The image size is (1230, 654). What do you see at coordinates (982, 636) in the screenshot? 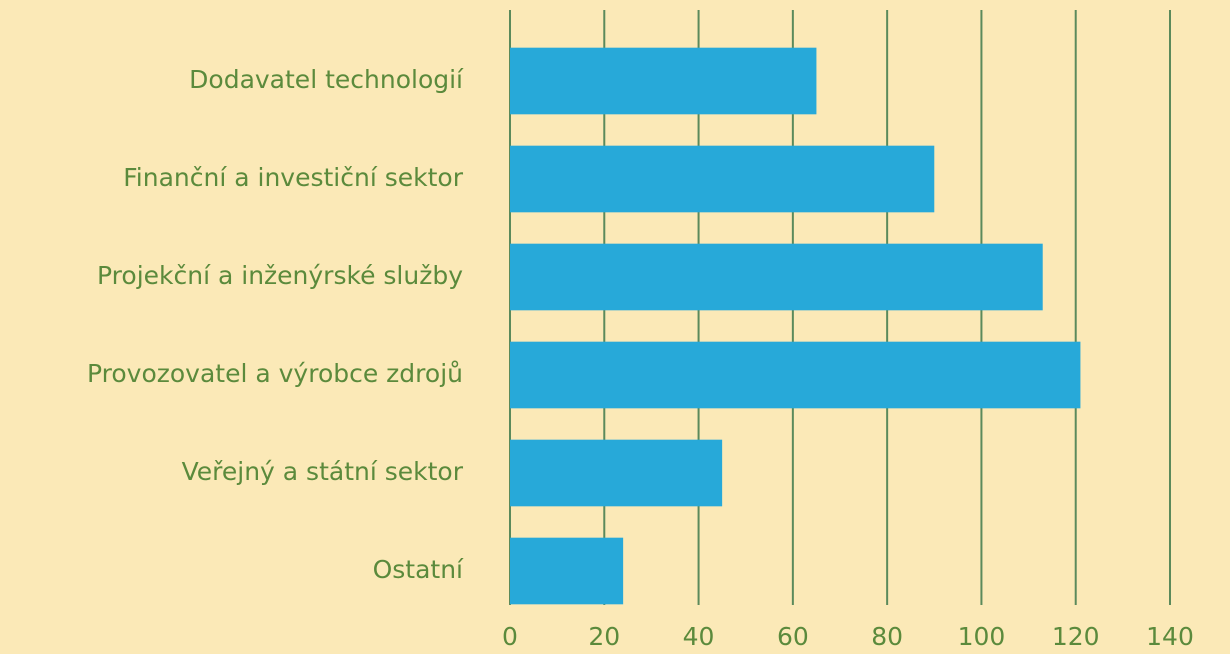
I see `x-tick-label: 100` at bounding box center [982, 636].